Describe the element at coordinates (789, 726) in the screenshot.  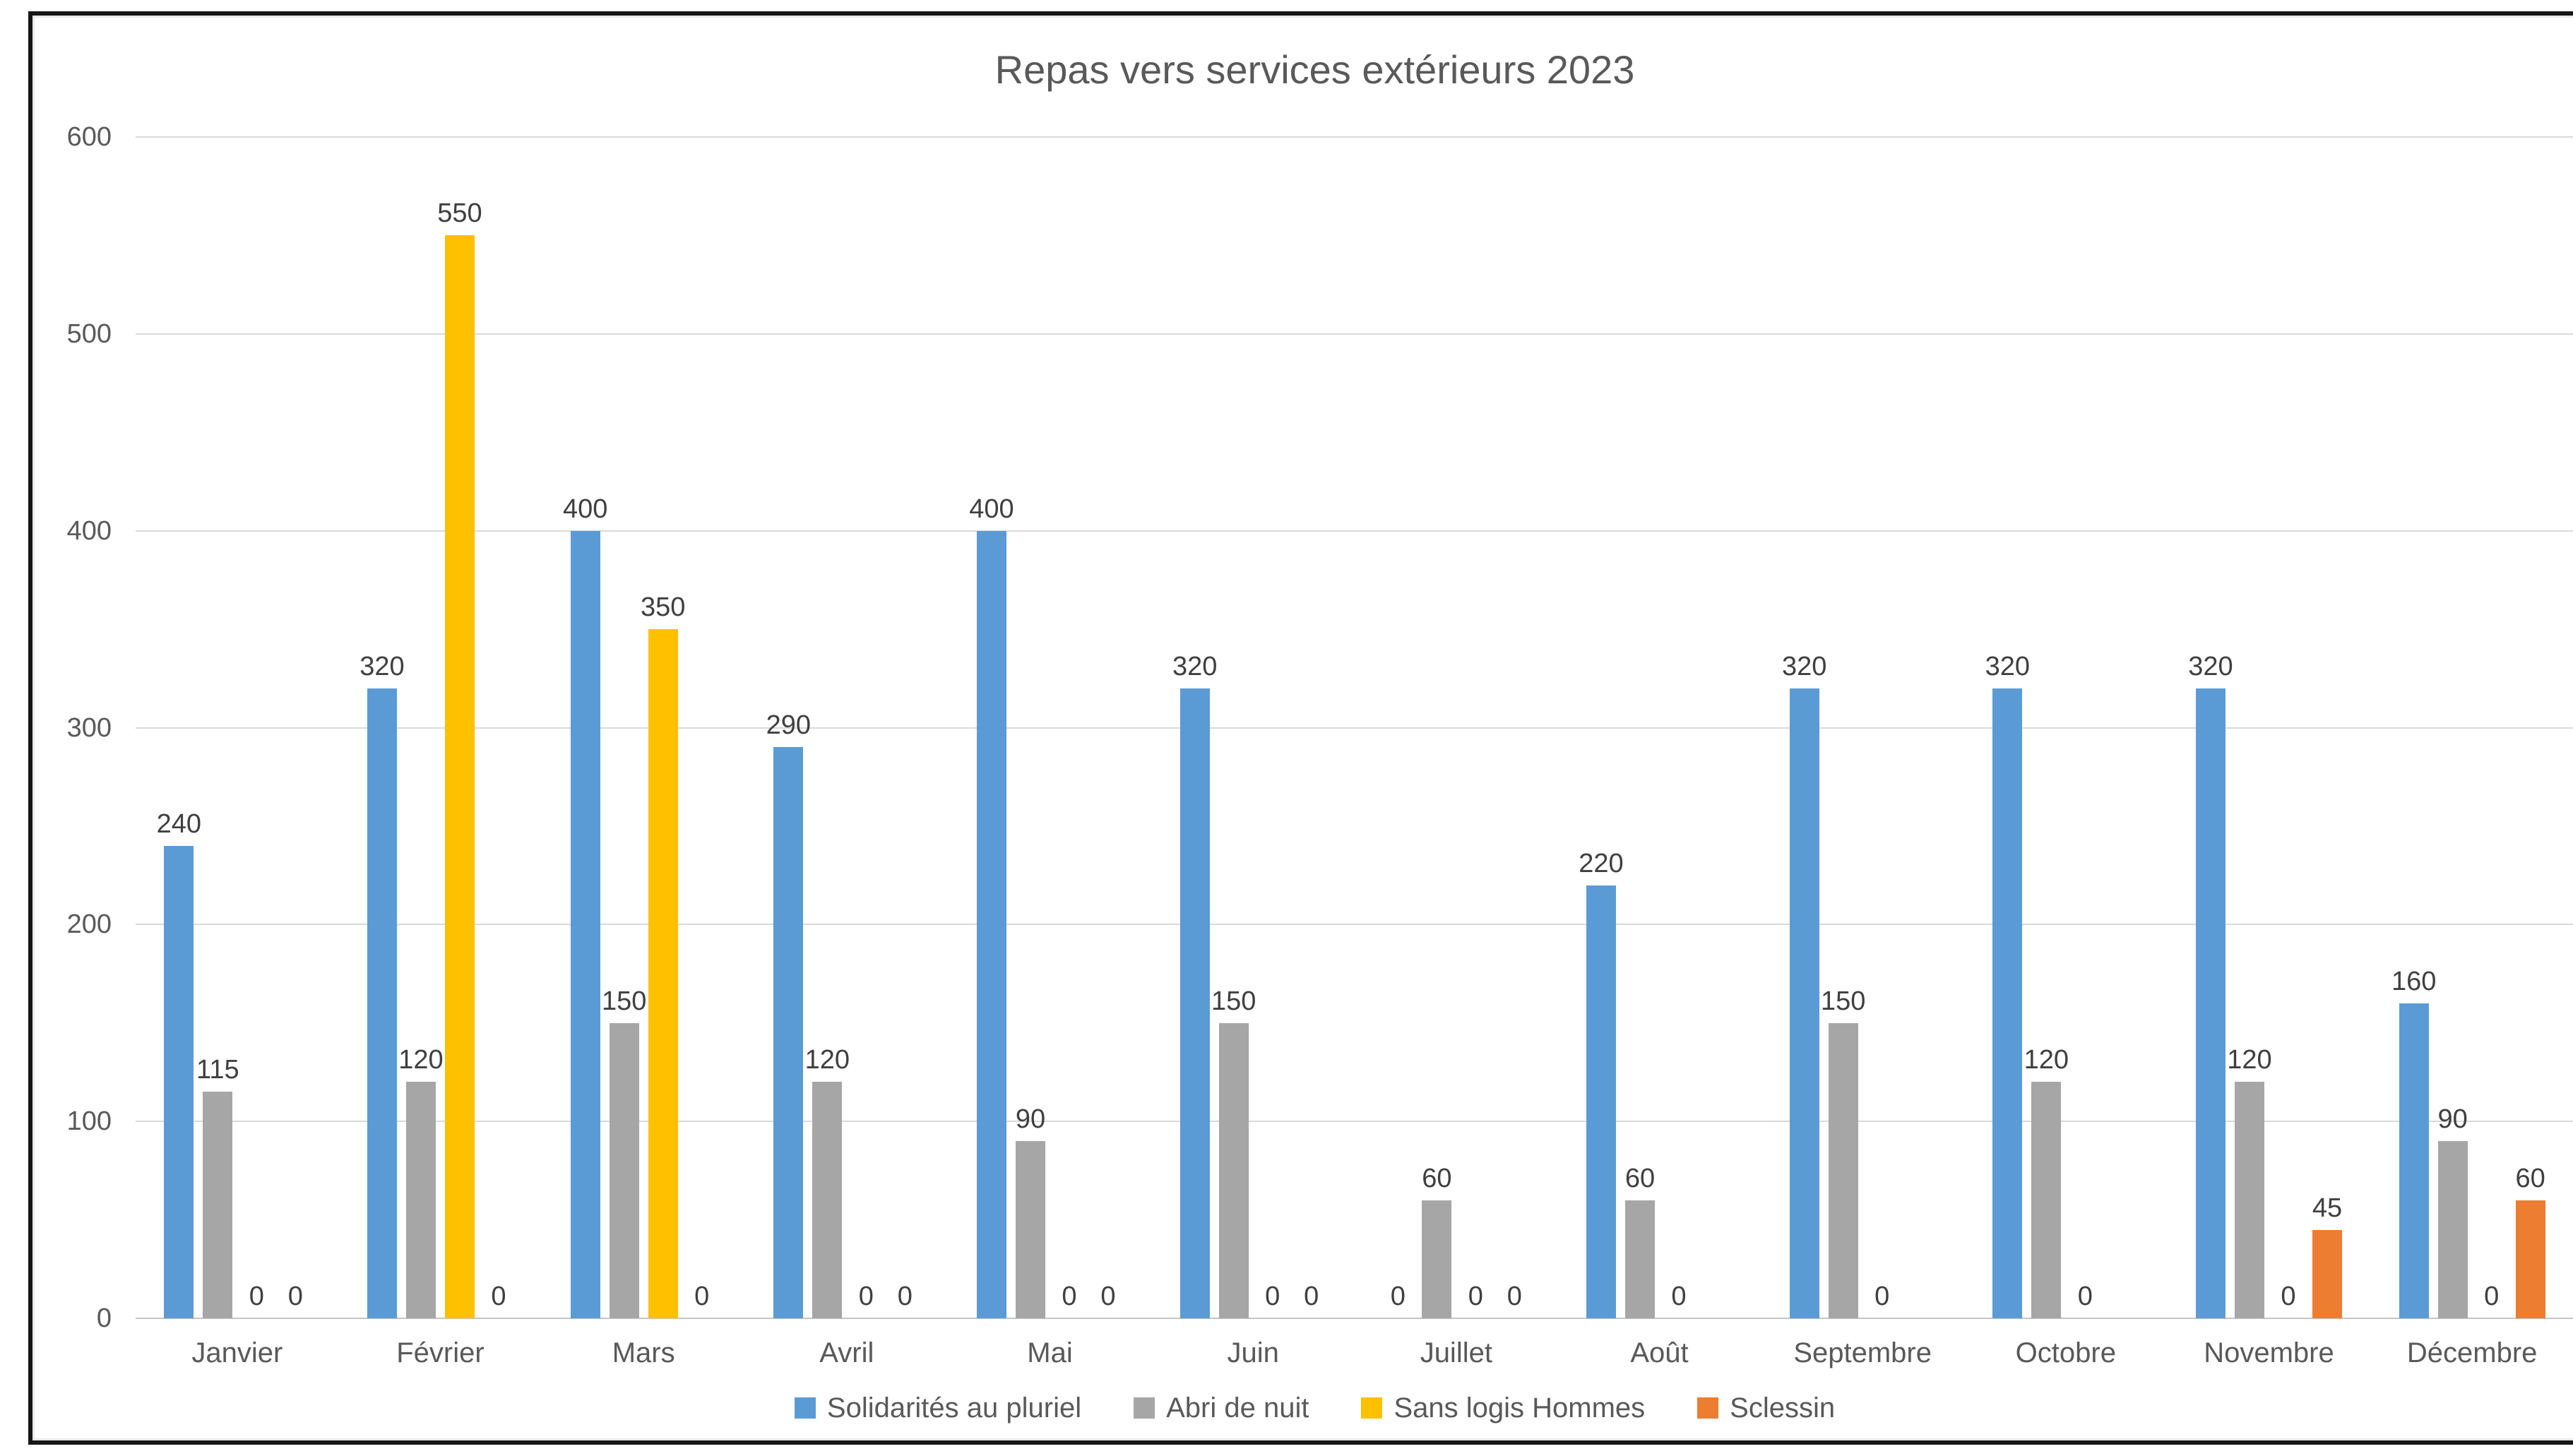
I see `data-label: 290` at that location.